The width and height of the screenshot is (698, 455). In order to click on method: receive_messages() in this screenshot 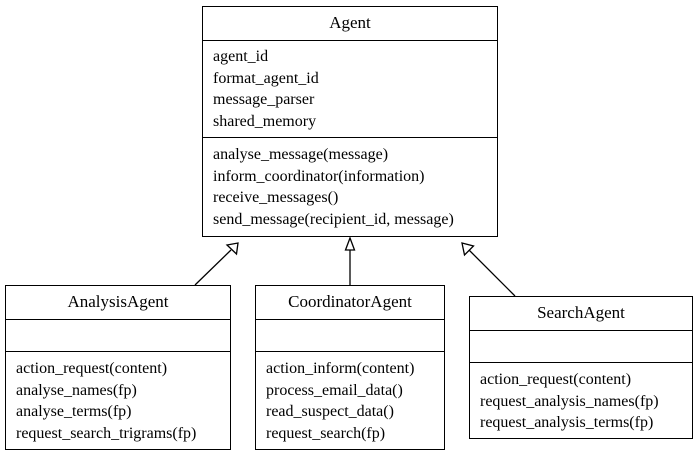, I will do `click(276, 197)`.